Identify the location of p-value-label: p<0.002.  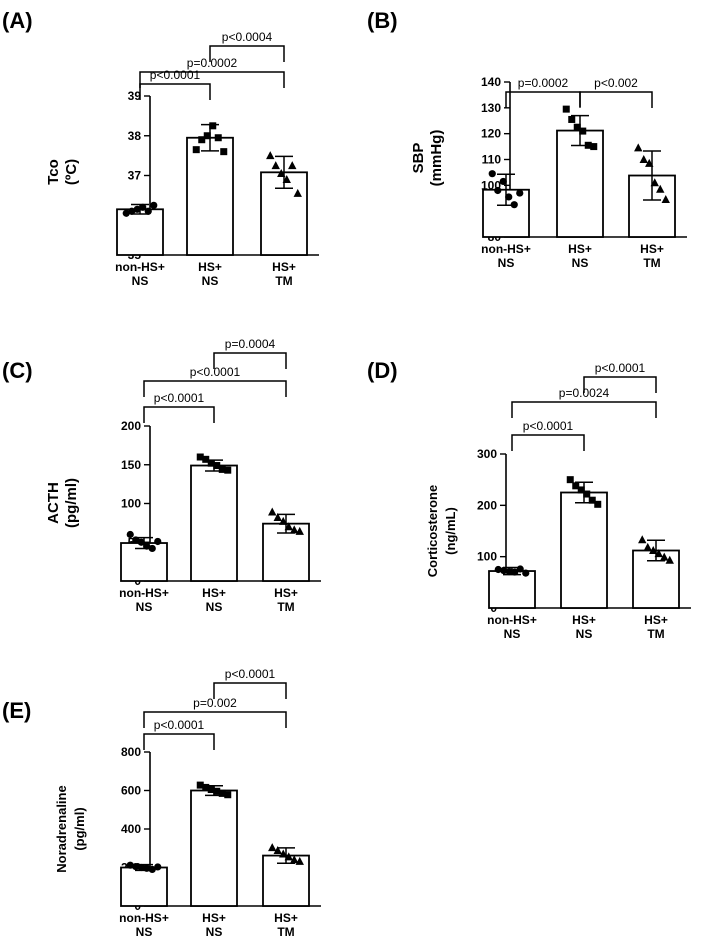
(616, 83).